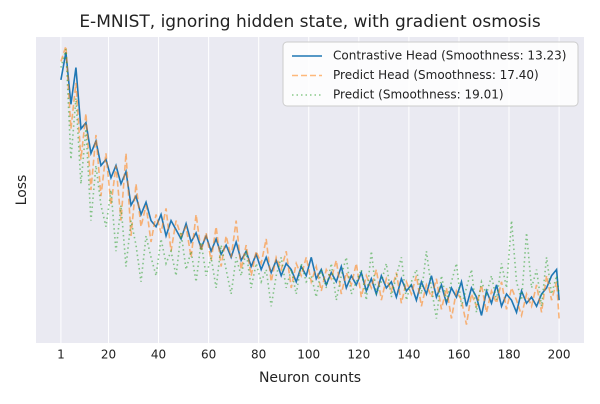 The height and width of the screenshot is (404, 600). What do you see at coordinates (22, 190) in the screenshot?
I see `y-axis-label: Loss` at bounding box center [22, 190].